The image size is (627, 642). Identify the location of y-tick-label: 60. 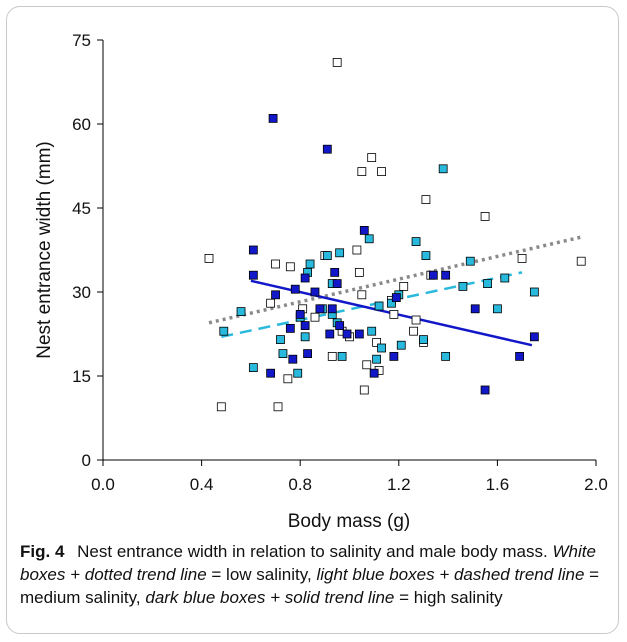
(81, 124).